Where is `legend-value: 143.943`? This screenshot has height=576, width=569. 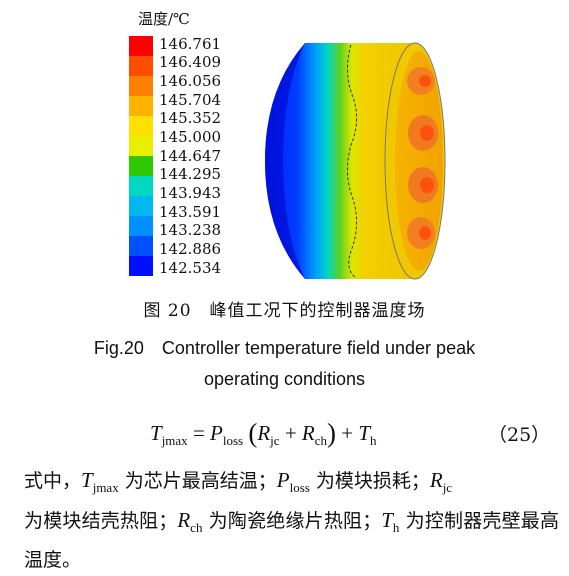
legend-value: 143.943 is located at coordinates (190, 193).